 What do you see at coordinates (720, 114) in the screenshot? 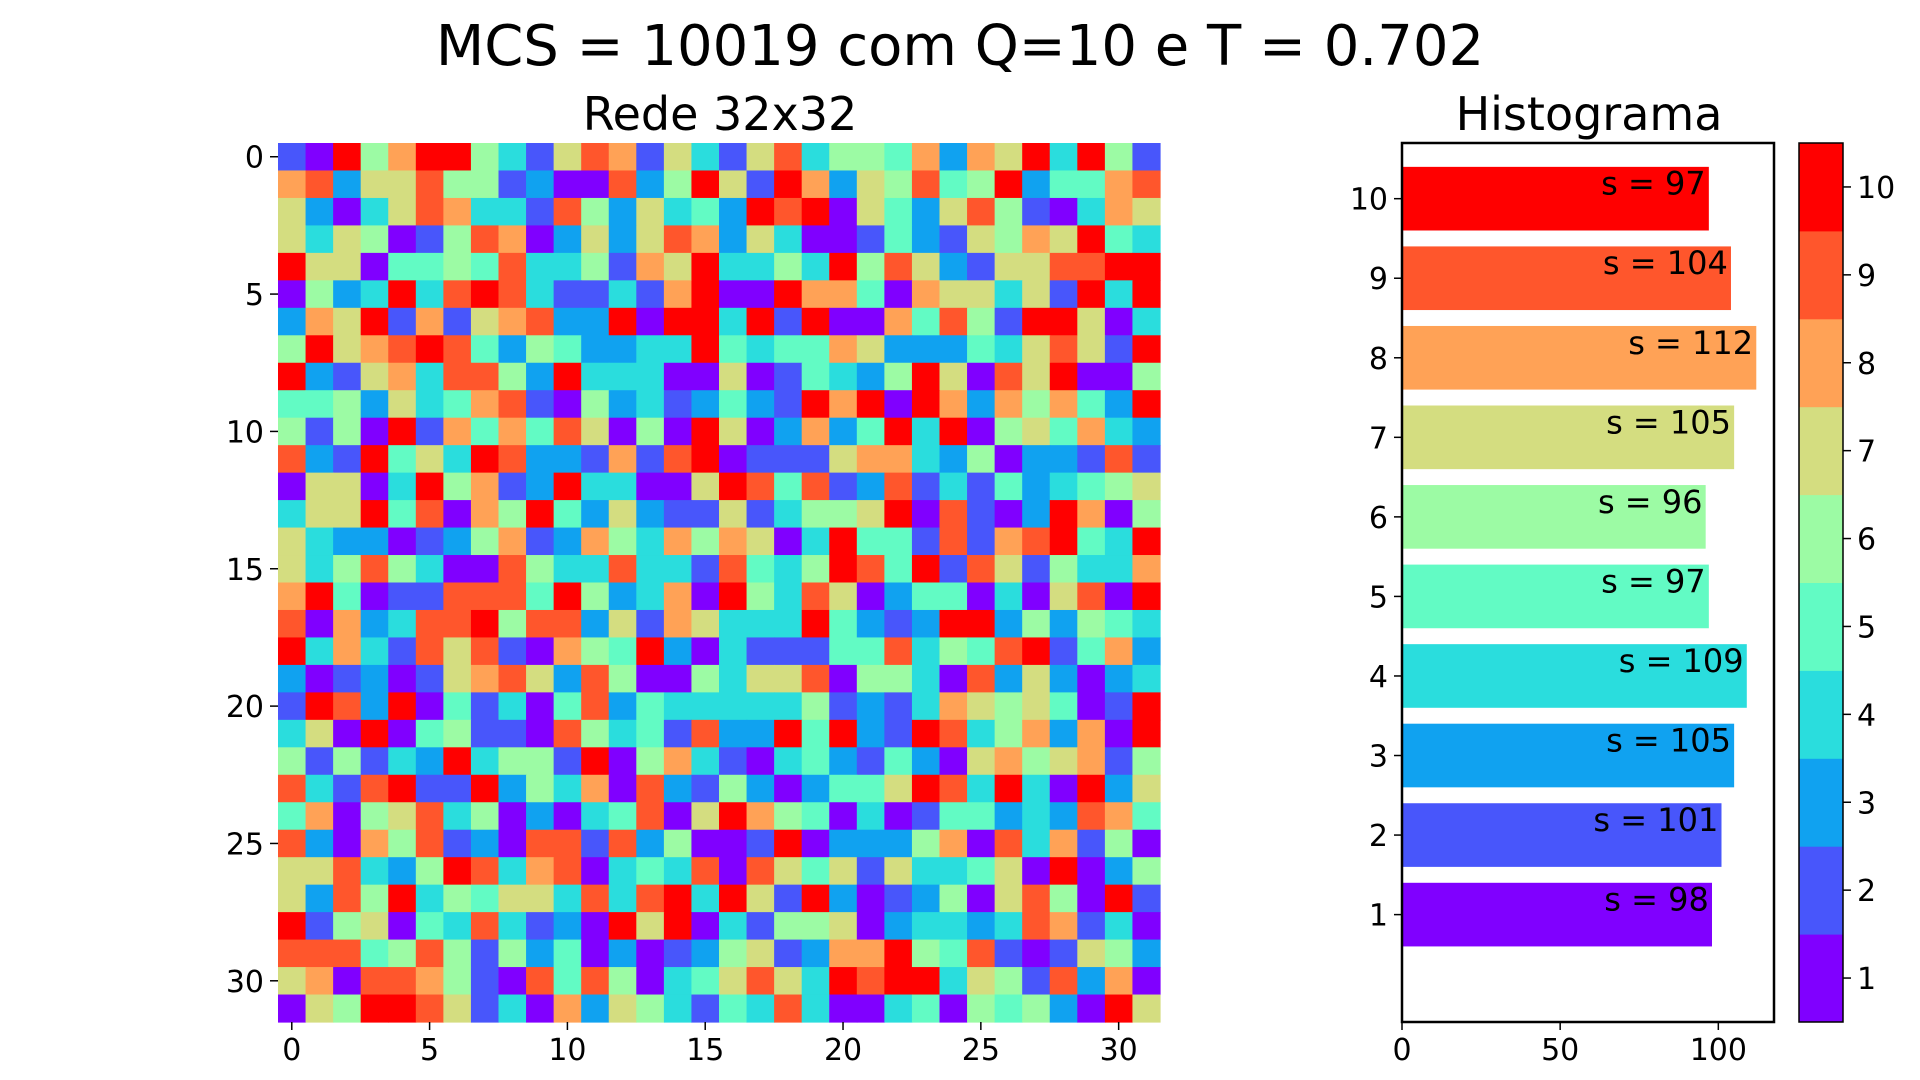
I see `heatmap-title: Rede 32x32` at bounding box center [720, 114].